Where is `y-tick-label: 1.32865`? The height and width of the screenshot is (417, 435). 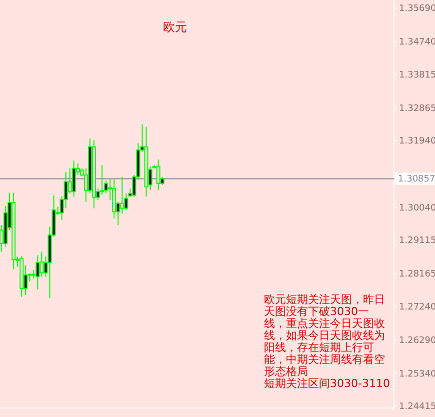
y-tick-label: 1.32865 is located at coordinates (417, 109).